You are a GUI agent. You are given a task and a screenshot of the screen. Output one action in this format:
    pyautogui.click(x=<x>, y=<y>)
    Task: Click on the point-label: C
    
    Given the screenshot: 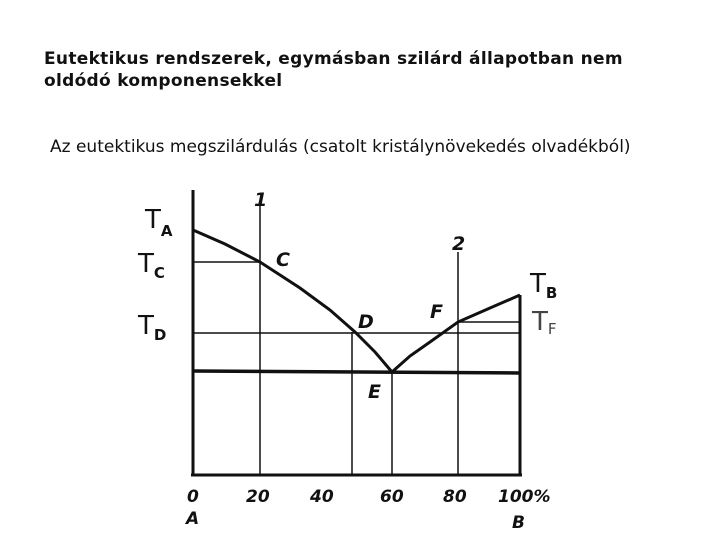 What is the action you would take?
    pyautogui.click(x=283, y=260)
    